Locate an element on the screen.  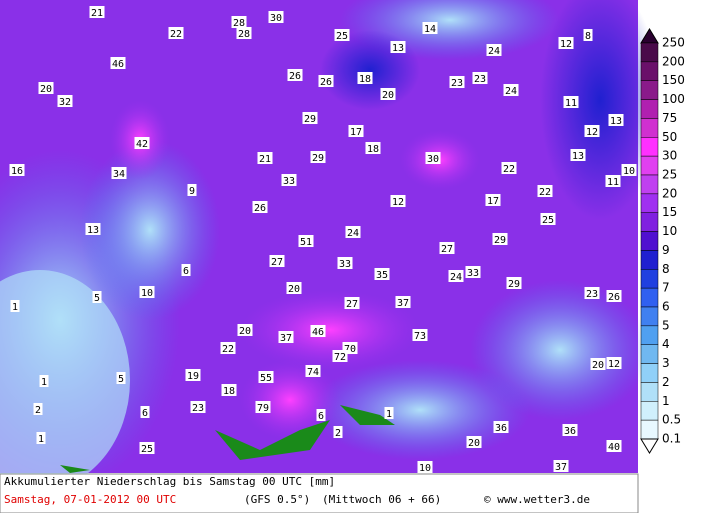
value-label: 72 is located at coordinates (340, 357).